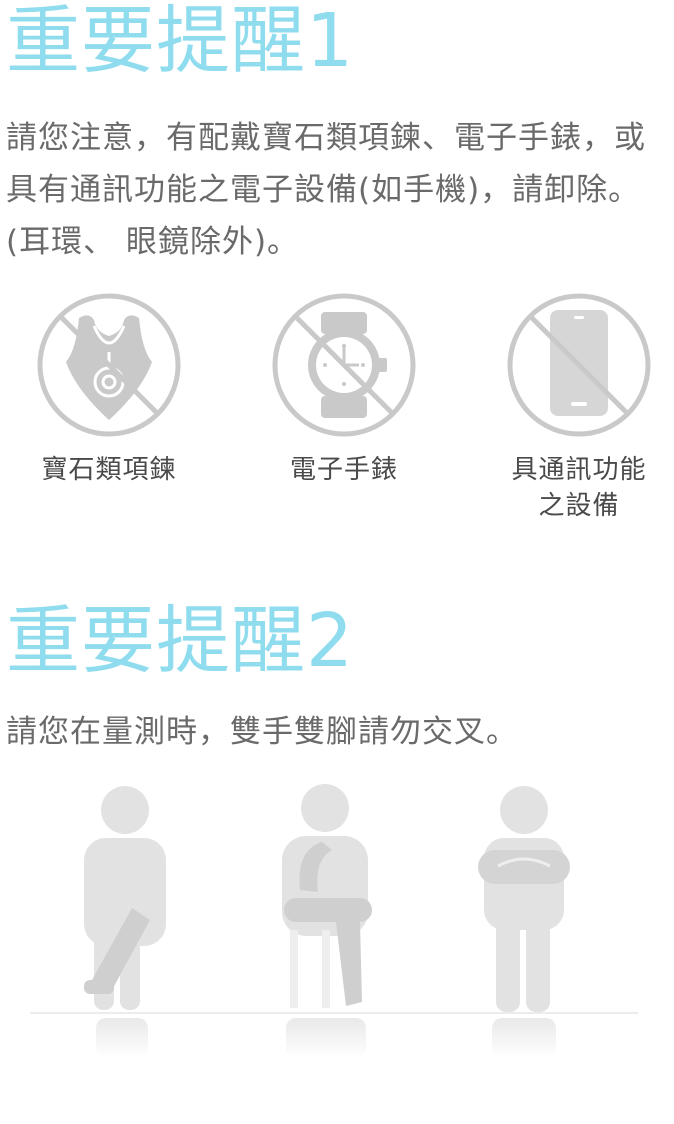 The height and width of the screenshot is (1124, 674). I want to click on icon-label-jewelry: 寶石類項鍊, so click(109, 470).